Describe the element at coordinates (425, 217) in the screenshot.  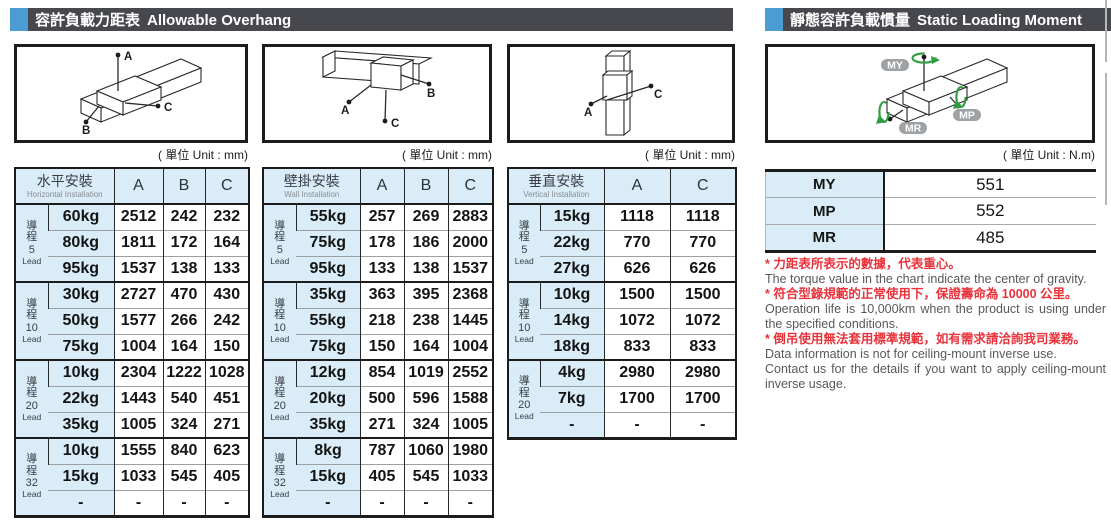
I see `value-cell: 269` at that location.